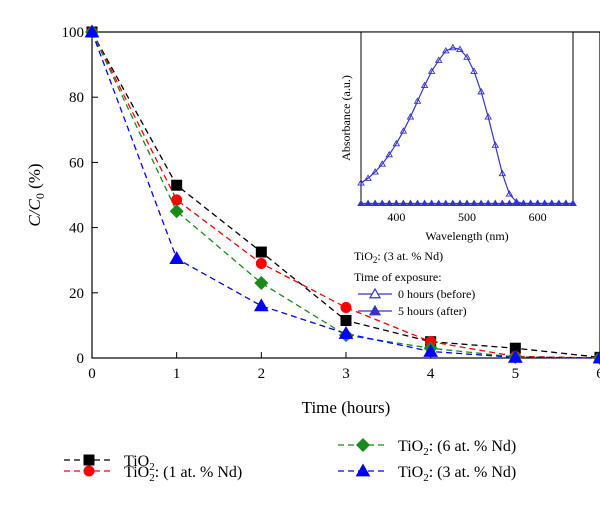 This screenshot has height=508, width=600. Describe the element at coordinates (410, 256) in the screenshot. I see `inset-annotation-rest: : (3 at. % Nd)` at that location.